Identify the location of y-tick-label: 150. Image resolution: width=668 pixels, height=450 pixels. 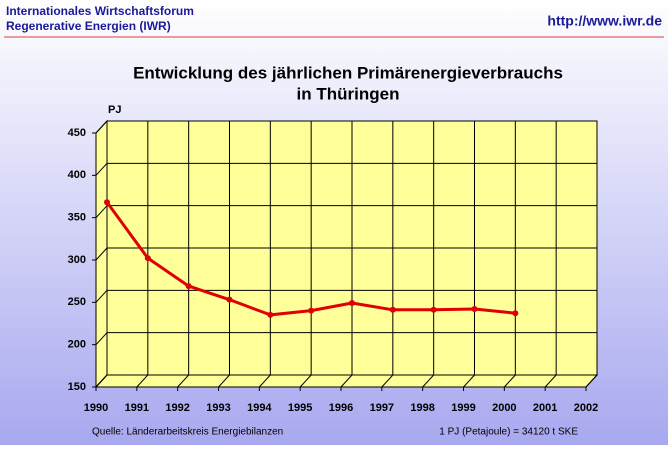
(77, 387).